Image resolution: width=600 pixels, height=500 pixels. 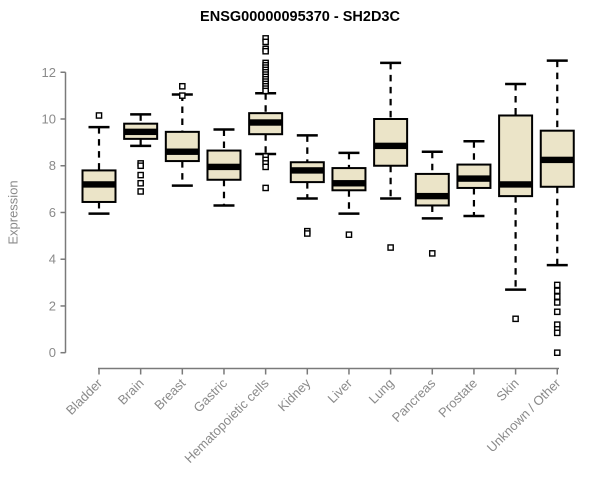 I want to click on box-prostate, so click(x=474, y=178).